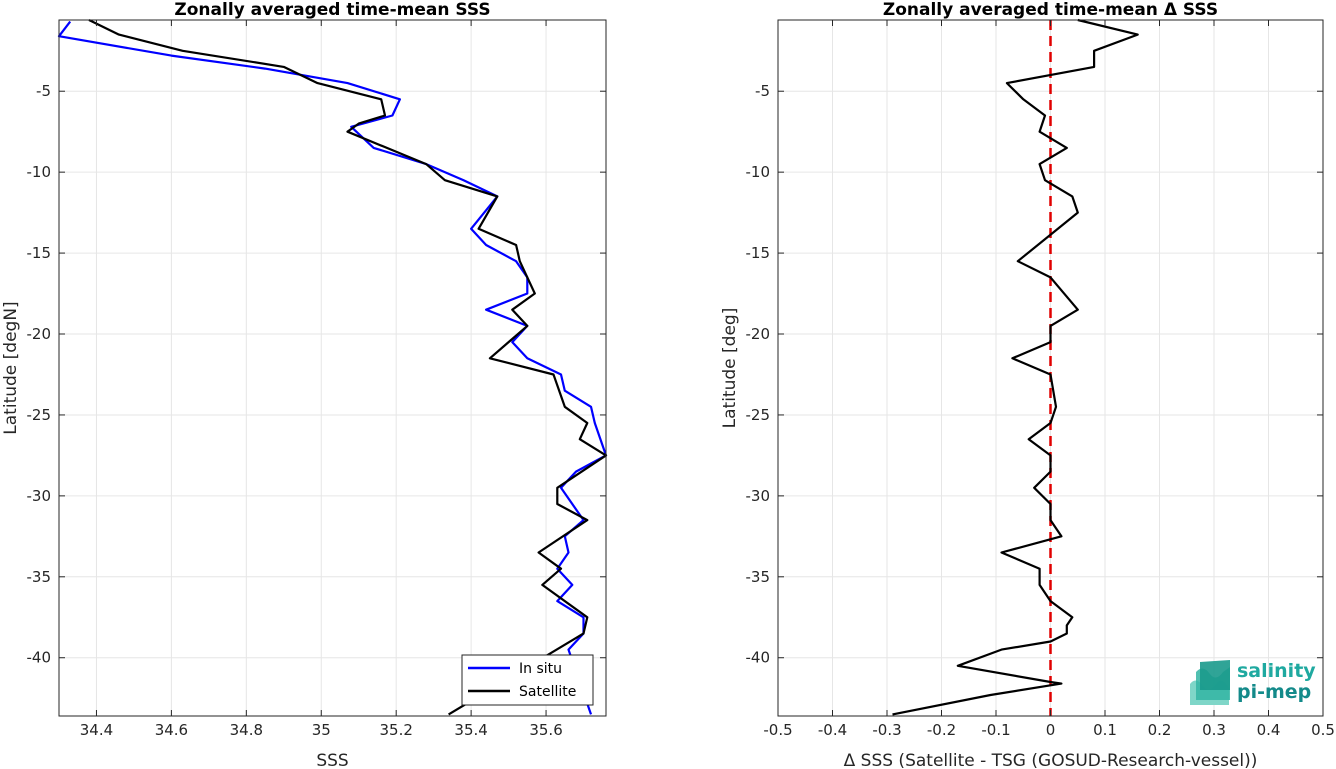 This screenshot has height=769, width=1336. Describe the element at coordinates (1323, 730) in the screenshot. I see `x-tick-label: 0.5` at that location.